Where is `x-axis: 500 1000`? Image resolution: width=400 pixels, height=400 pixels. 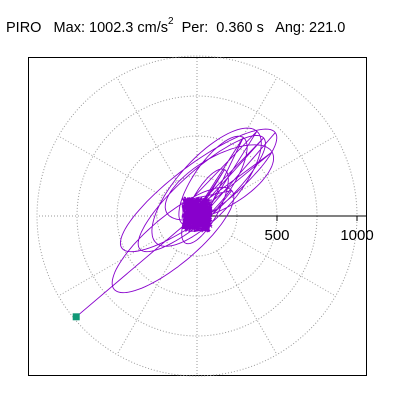
x-axis: 500 1000 is located at coordinates (285, 229).